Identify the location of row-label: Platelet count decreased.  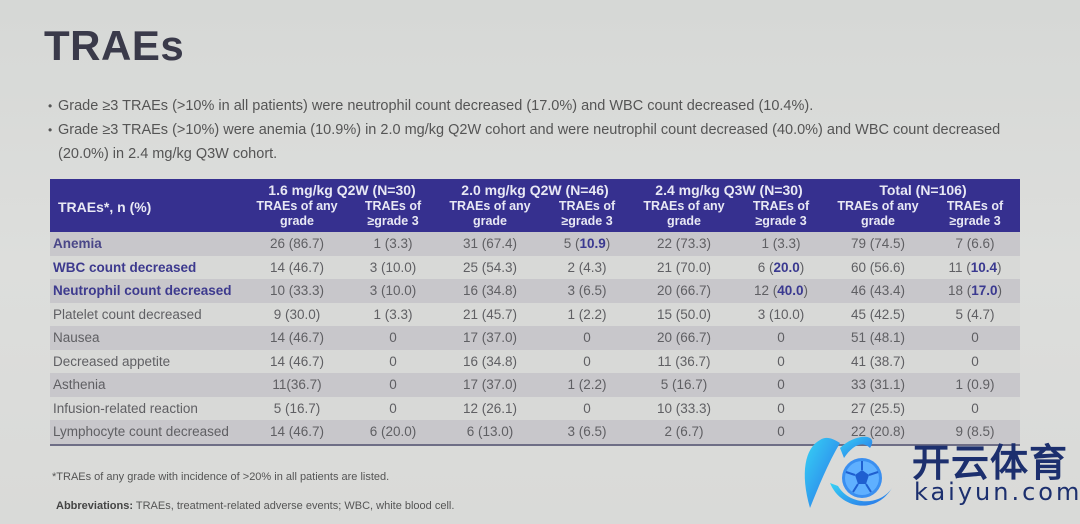
(148, 314).